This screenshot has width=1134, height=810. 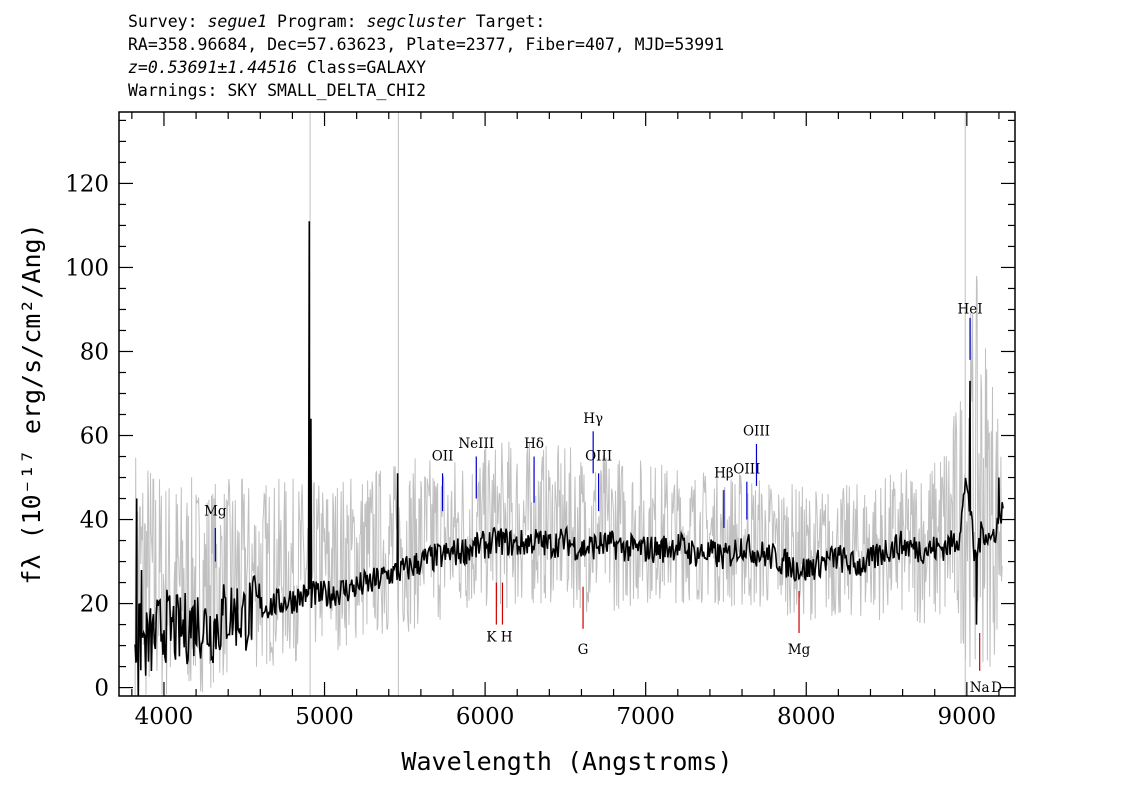 I want to click on emission-label-8: OIII, so click(x=756, y=432).